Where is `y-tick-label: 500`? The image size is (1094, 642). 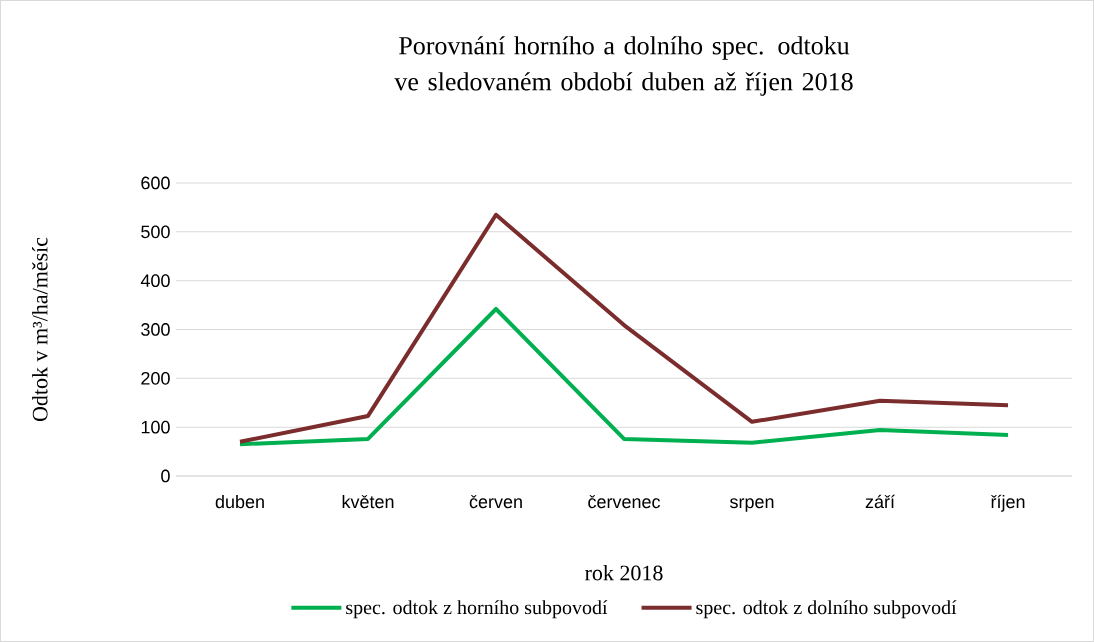 y-tick-label: 500 is located at coordinates (155, 232).